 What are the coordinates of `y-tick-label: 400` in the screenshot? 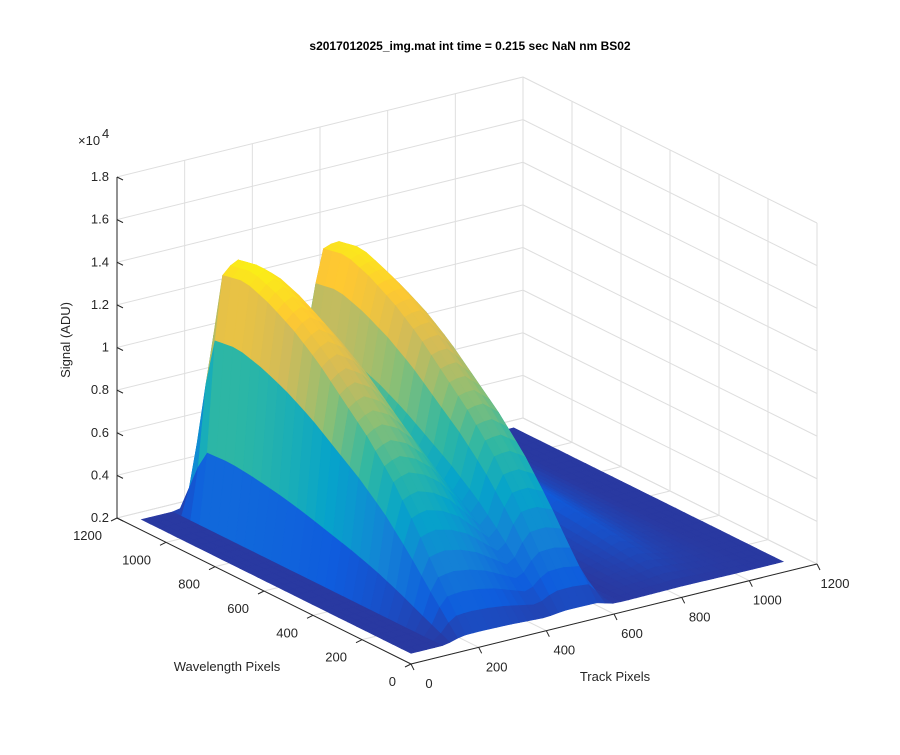 It's located at (287, 632).